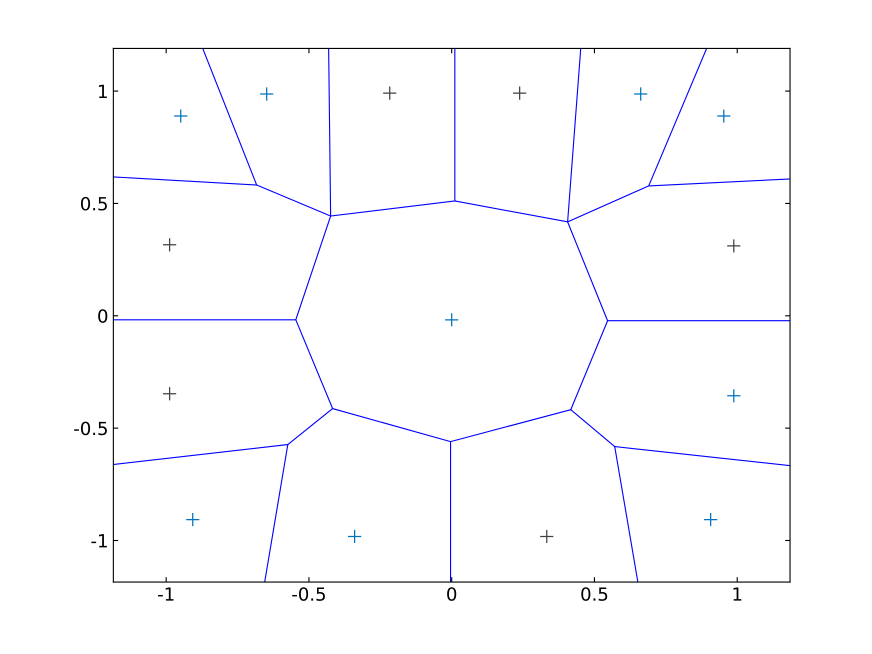 The width and height of the screenshot is (872, 654). What do you see at coordinates (102, 91) in the screenshot?
I see `y-tick-label: 1` at bounding box center [102, 91].